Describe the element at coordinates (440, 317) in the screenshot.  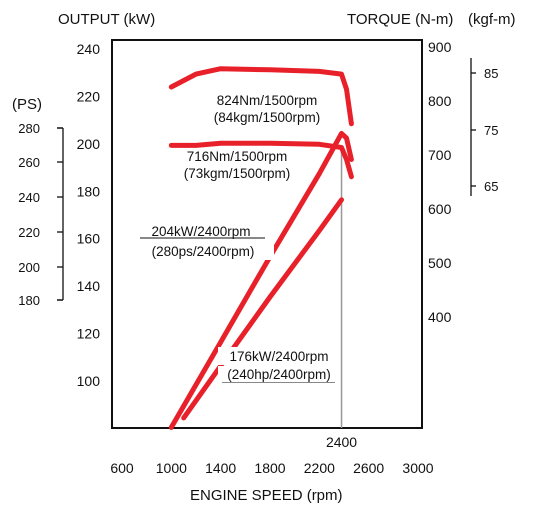
I see `torque-tick-400: 400` at that location.